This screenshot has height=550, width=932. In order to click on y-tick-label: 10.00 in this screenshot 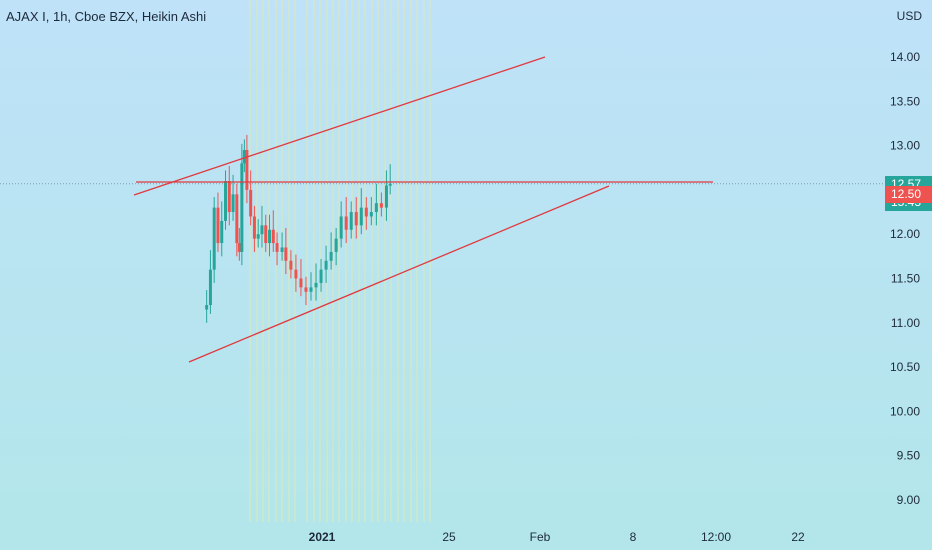, I will do `click(905, 411)`.